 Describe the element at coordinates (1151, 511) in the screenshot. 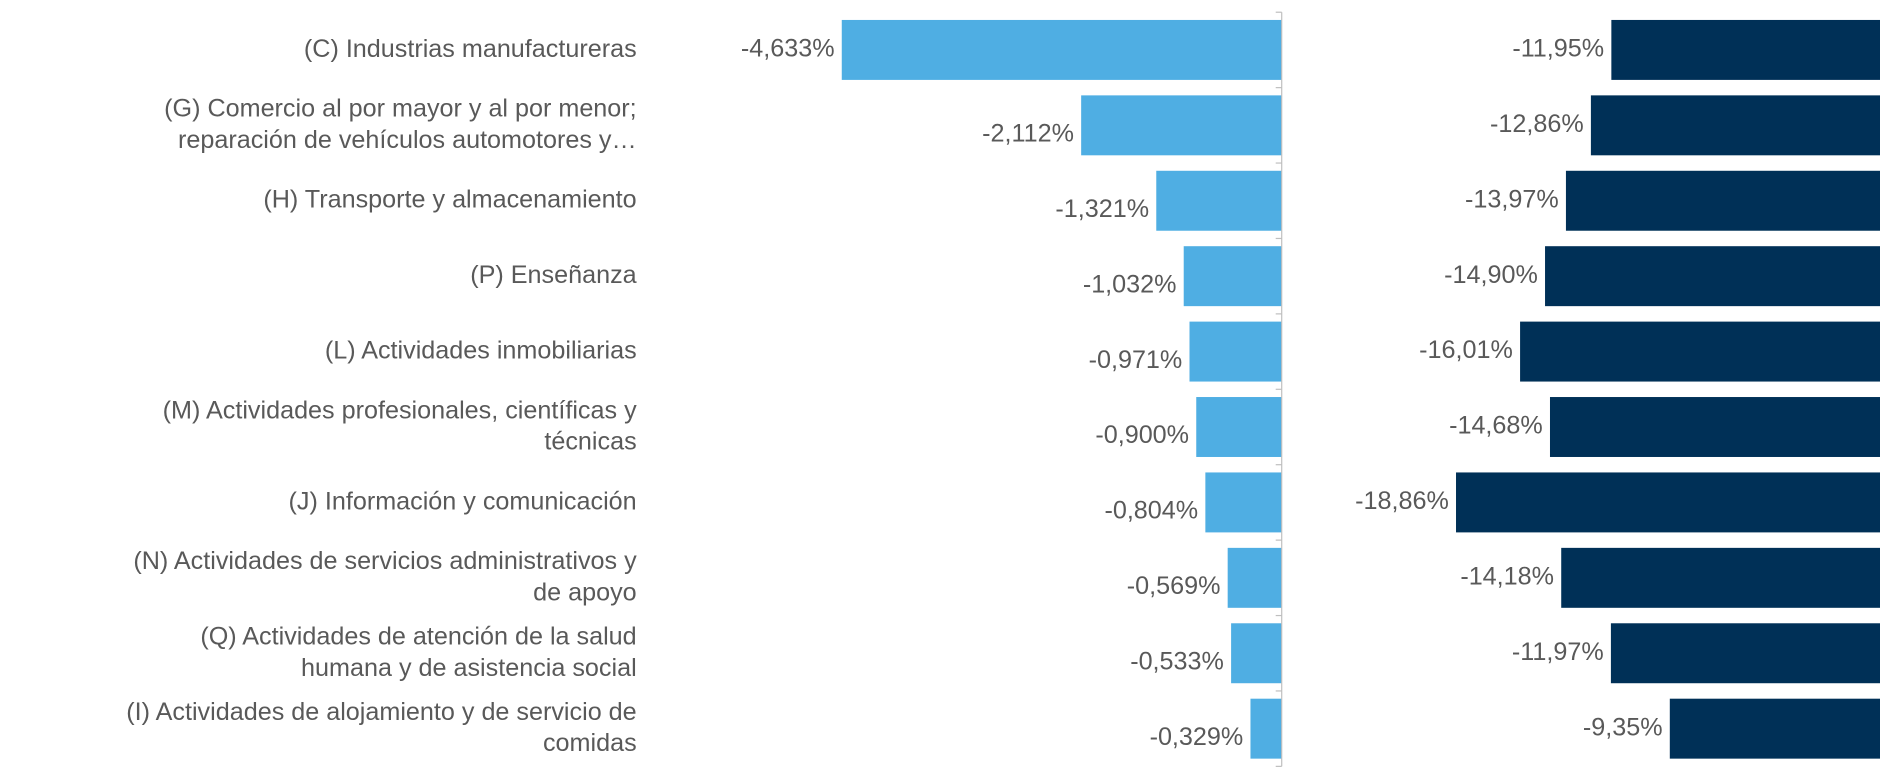

I see `value-label: -0,804%` at that location.